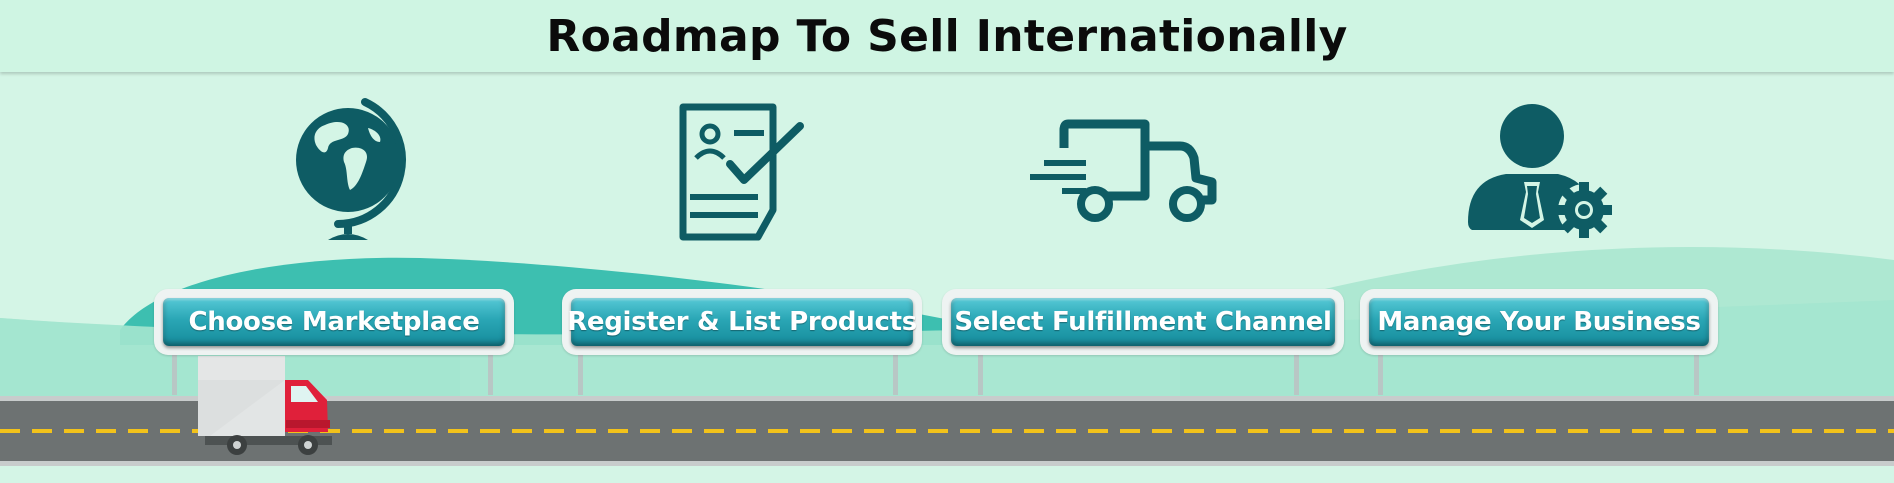 The height and width of the screenshot is (483, 1894). What do you see at coordinates (351, 169) in the screenshot?
I see `globe-icon` at bounding box center [351, 169].